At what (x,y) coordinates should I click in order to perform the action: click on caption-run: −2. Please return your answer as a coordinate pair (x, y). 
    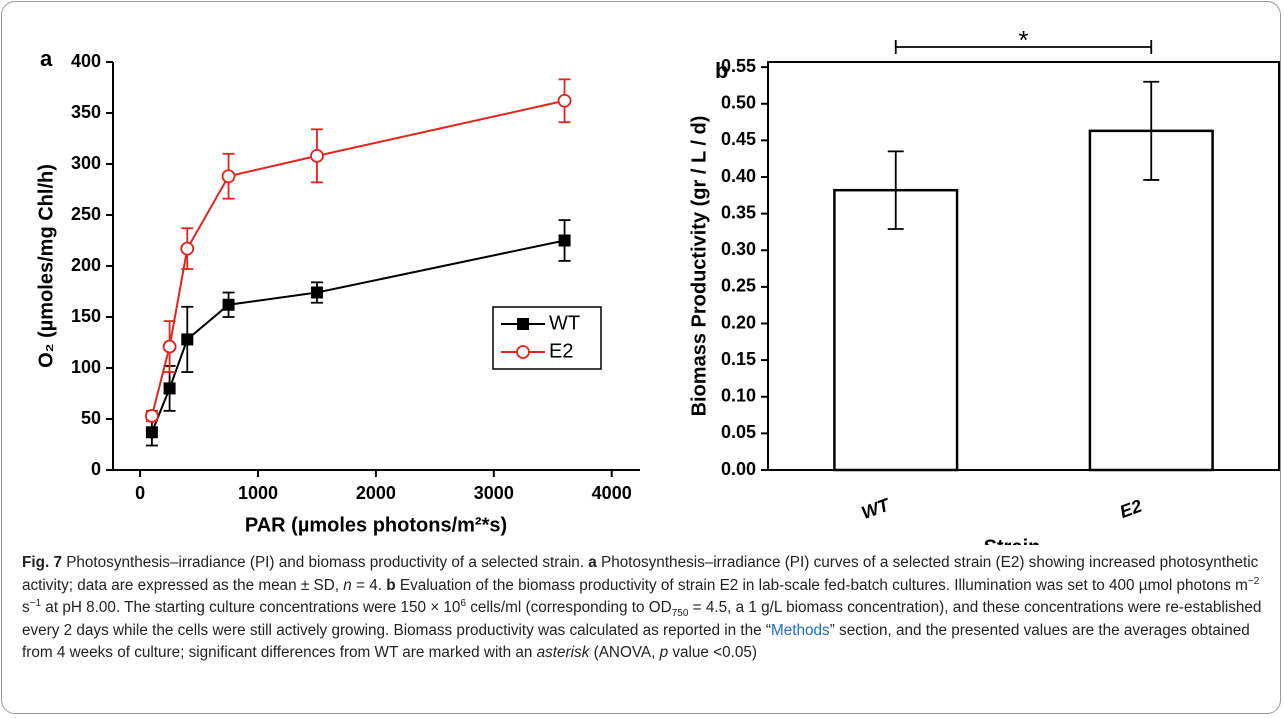
    Looking at the image, I should click on (1253, 581).